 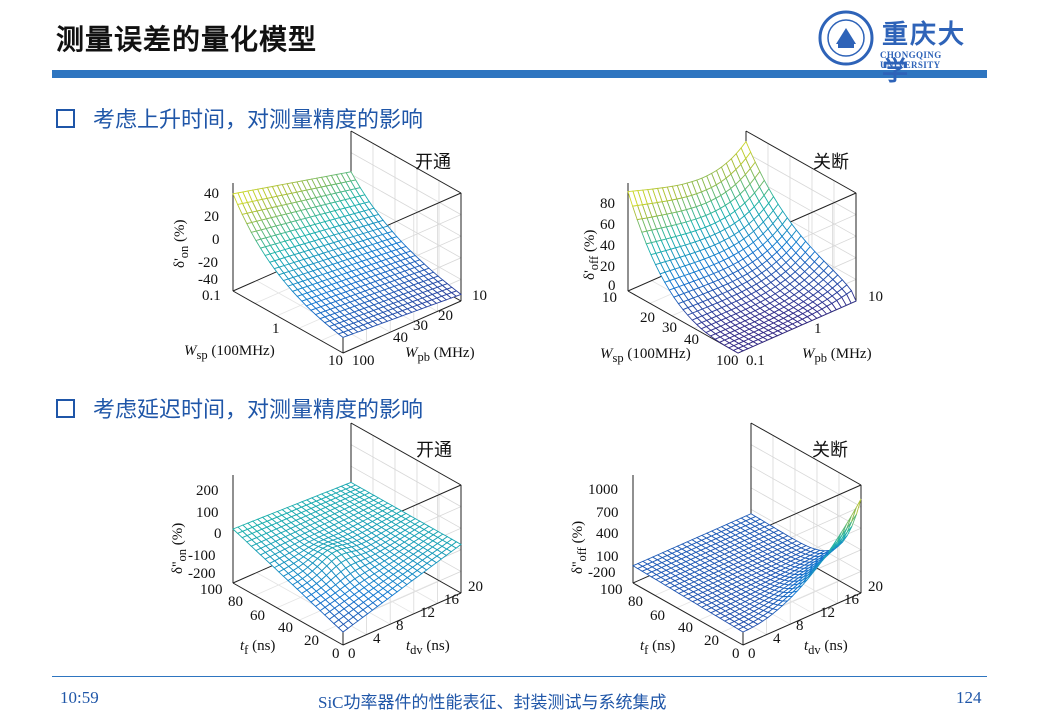 I want to click on y-label-sub: dv, so click(x=814, y=650).